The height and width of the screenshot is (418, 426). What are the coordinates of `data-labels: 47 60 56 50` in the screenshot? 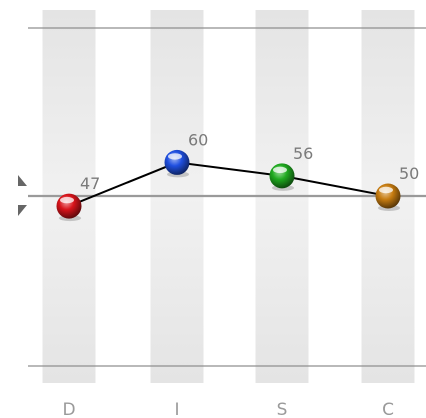 It's located at (249, 161).